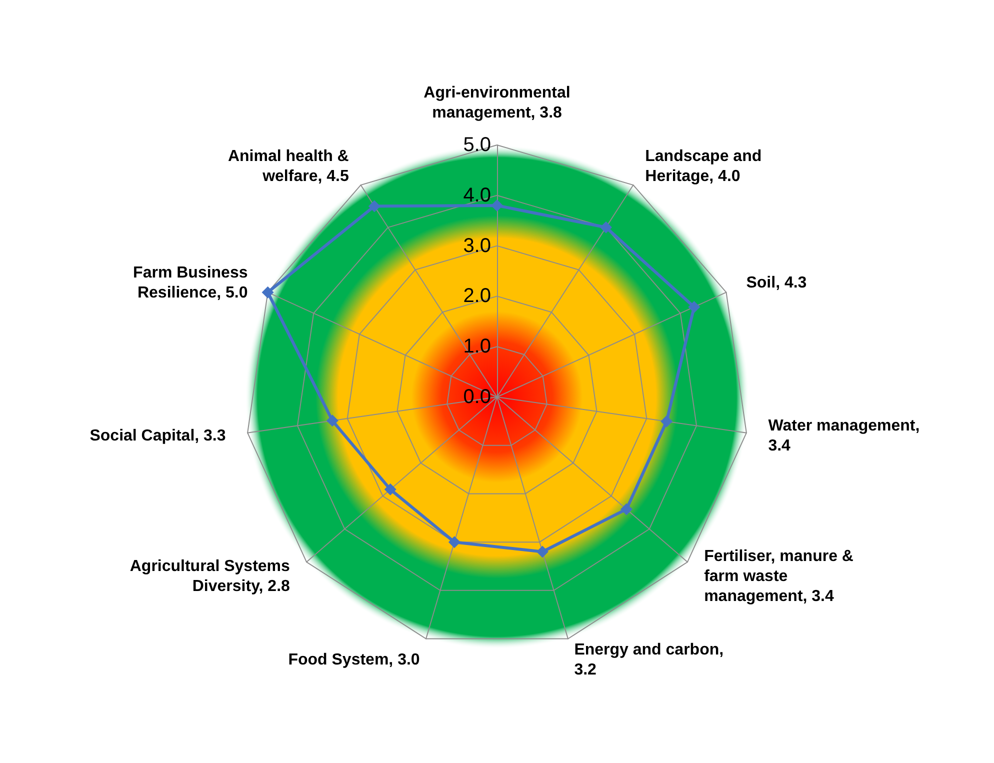 The width and height of the screenshot is (994, 763). Describe the element at coordinates (477, 397) in the screenshot. I see `y-tick-label: 0.0` at that location.